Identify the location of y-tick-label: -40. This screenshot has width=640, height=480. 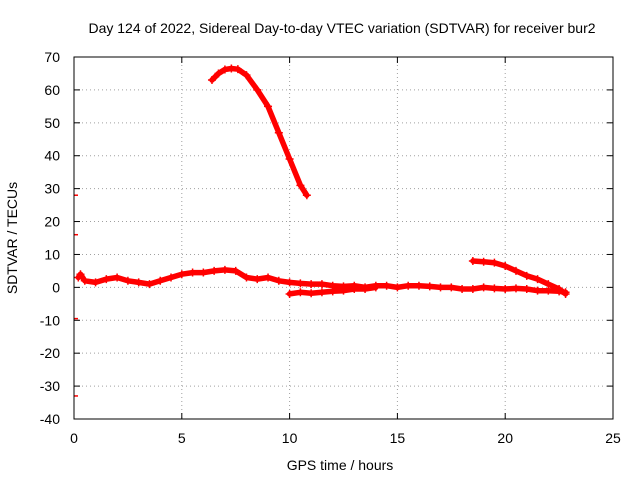
(50, 419).